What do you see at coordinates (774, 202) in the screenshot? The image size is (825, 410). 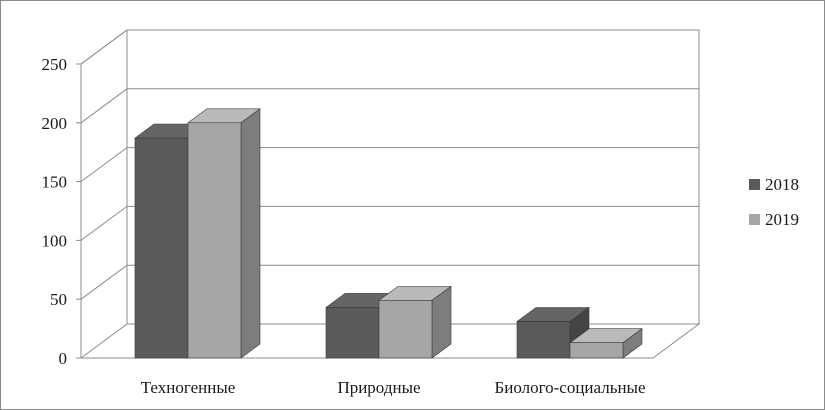 I see `legend: 2018 2019` at bounding box center [774, 202].